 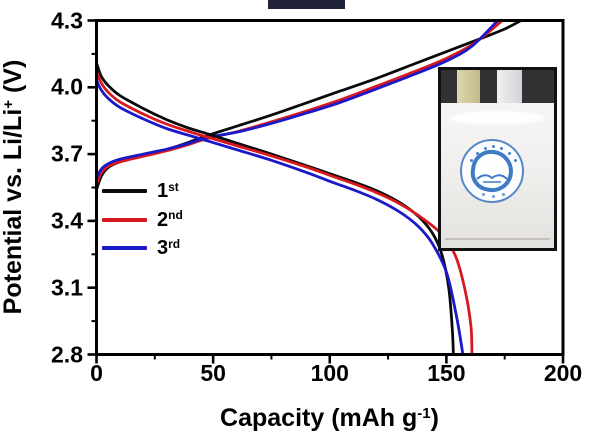 What do you see at coordinates (67, 220) in the screenshot?
I see `y-tick-label: 3.4` at bounding box center [67, 220].